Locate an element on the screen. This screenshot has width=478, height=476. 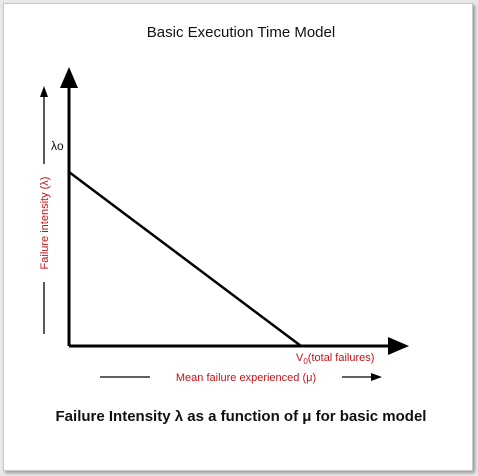
v0-main: V is located at coordinates (300, 358).